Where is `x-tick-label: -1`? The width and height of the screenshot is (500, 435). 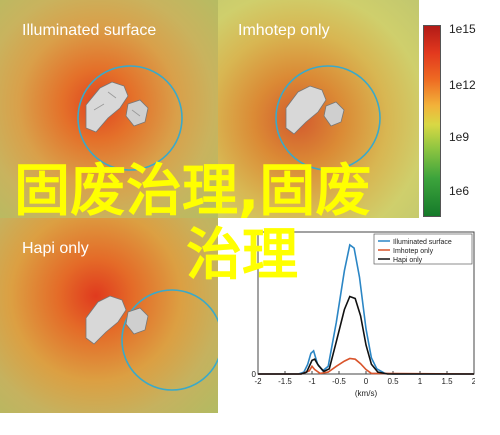
x-tick-label: -1 is located at coordinates (312, 381).